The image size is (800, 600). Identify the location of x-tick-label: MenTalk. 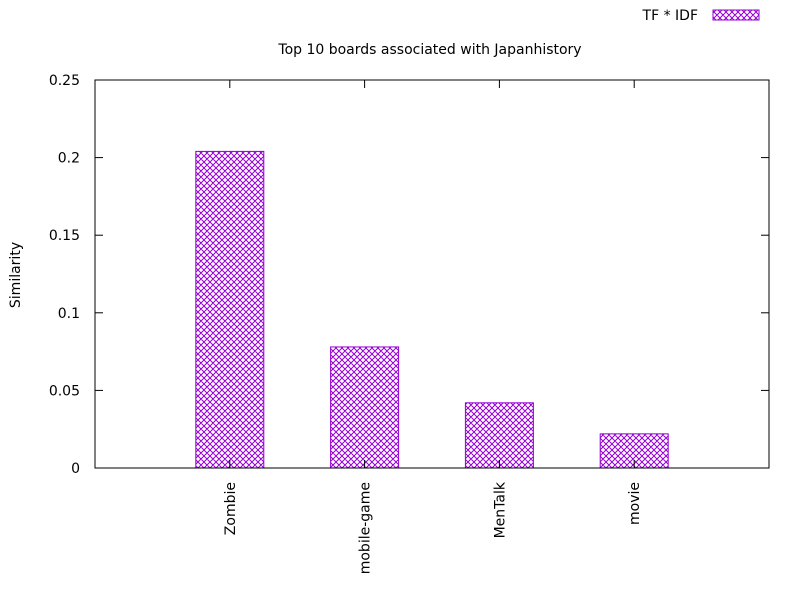
(500, 509).